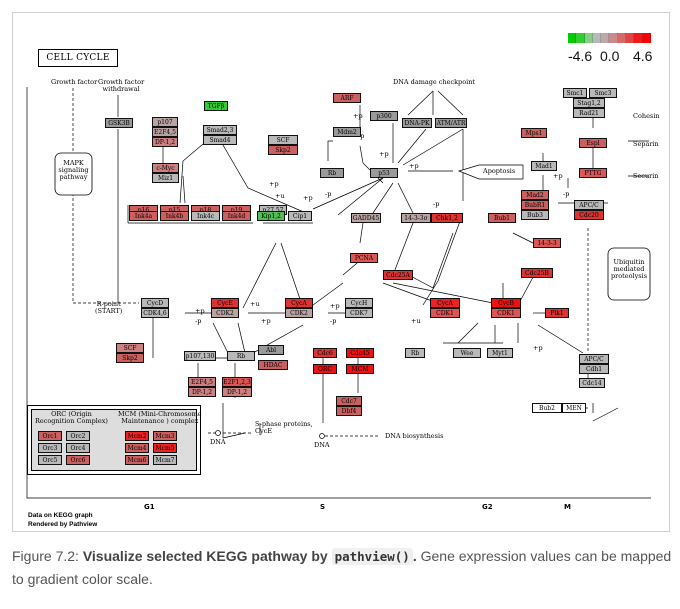 Image resolution: width=680 pixels, height=609 pixels. What do you see at coordinates (237, 382) in the screenshot?
I see `gene-node-e2f1-2-3: E2F1,2,3` at bounding box center [237, 382].